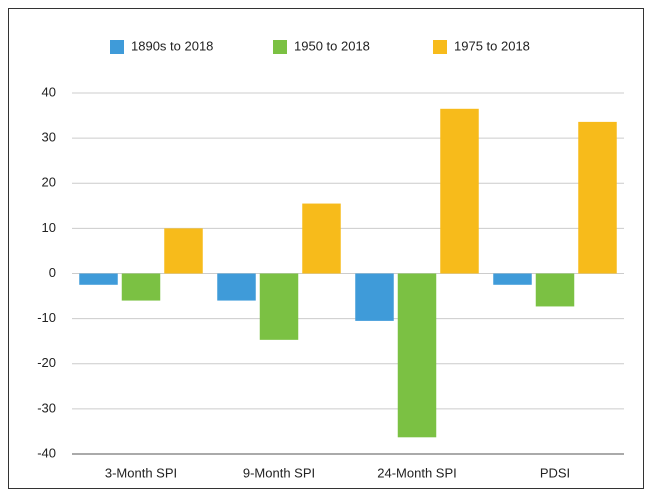 The width and height of the screenshot is (652, 502). What do you see at coordinates (279, 472) in the screenshot?
I see `x-tick-label: 9-Month SPI` at bounding box center [279, 472].